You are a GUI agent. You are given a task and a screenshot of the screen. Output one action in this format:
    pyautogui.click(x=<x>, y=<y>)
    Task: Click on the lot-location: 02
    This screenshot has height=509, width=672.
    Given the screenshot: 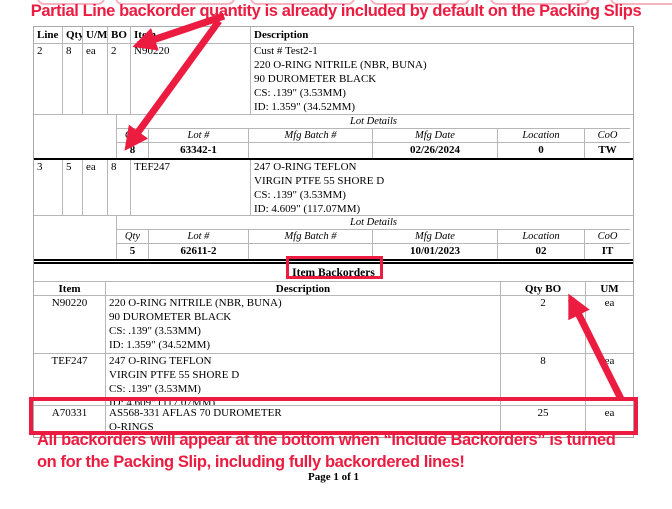 What is the action you would take?
    pyautogui.click(x=541, y=251)
    